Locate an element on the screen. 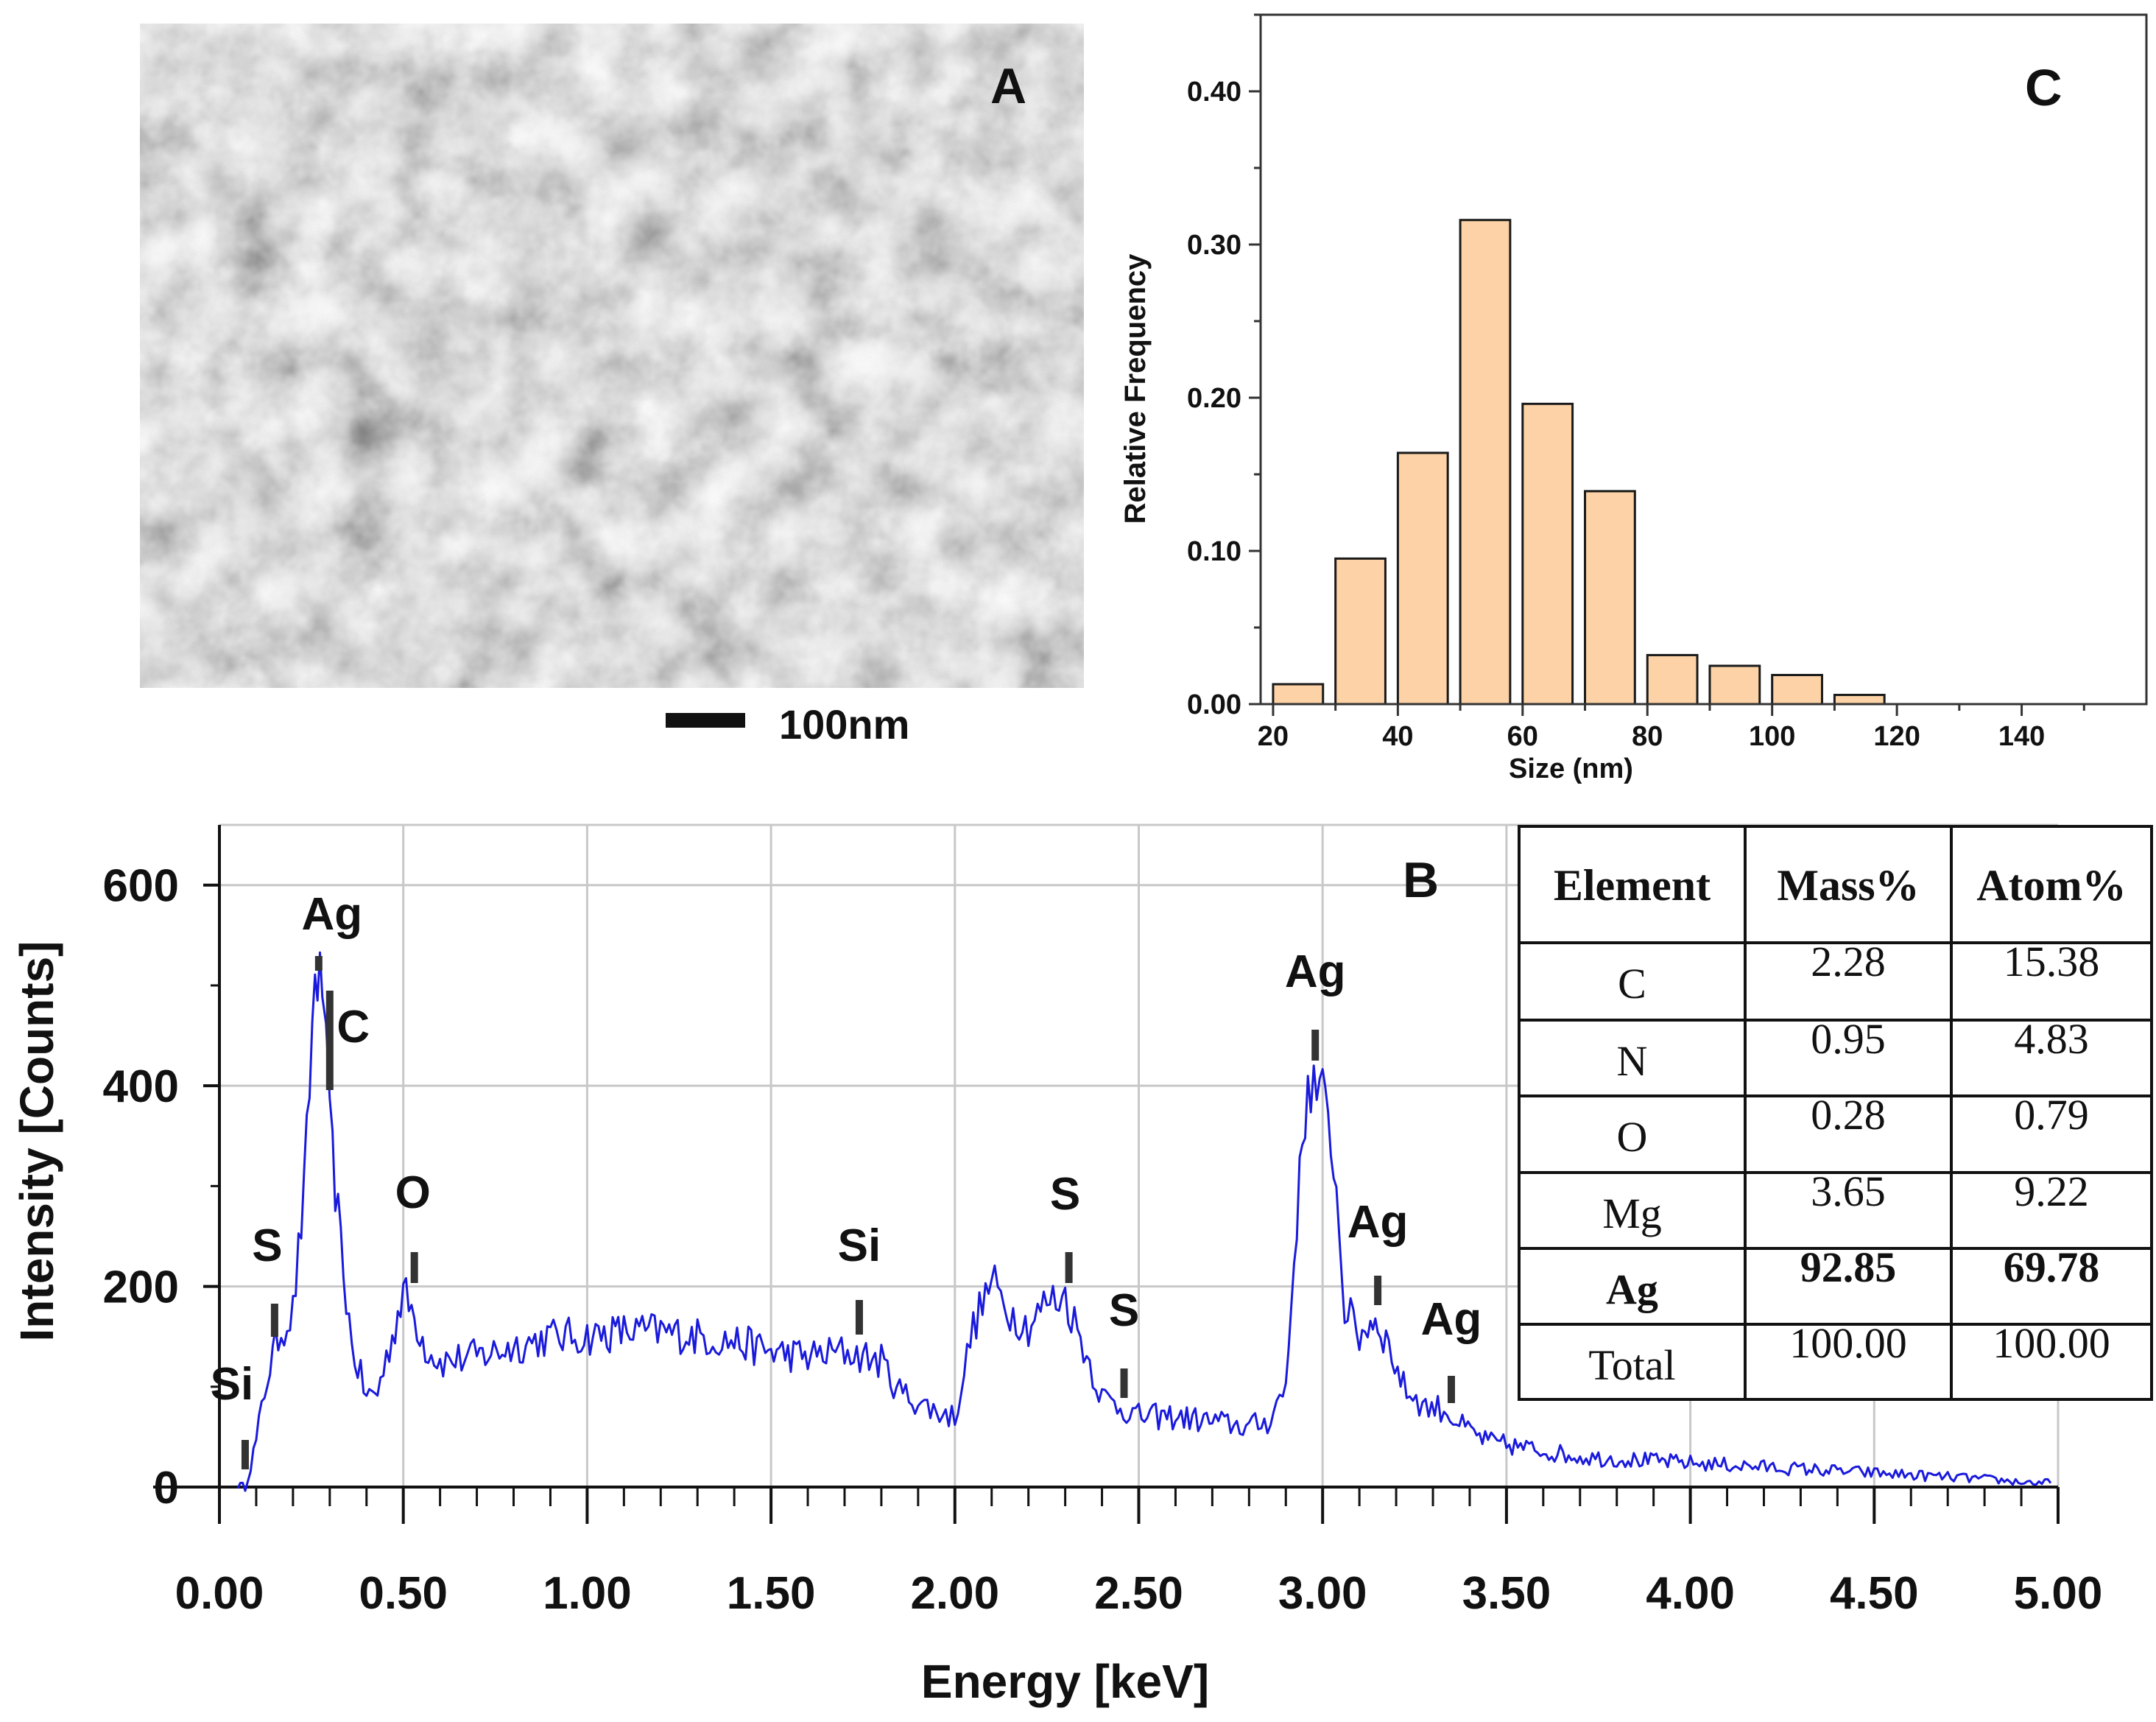 This screenshot has width=2156, height=1722. table-cell: 0.79 is located at coordinates (2051, 1115).